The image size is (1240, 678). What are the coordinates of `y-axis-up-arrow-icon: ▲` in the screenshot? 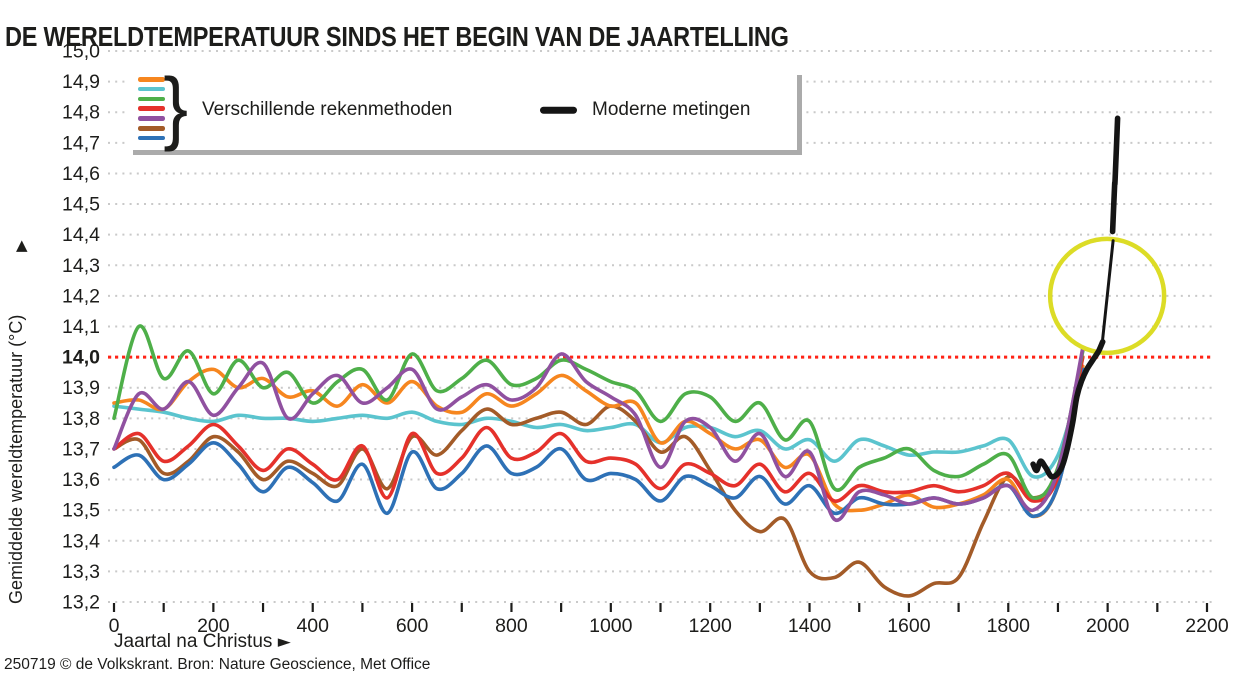 It's located at (22, 245).